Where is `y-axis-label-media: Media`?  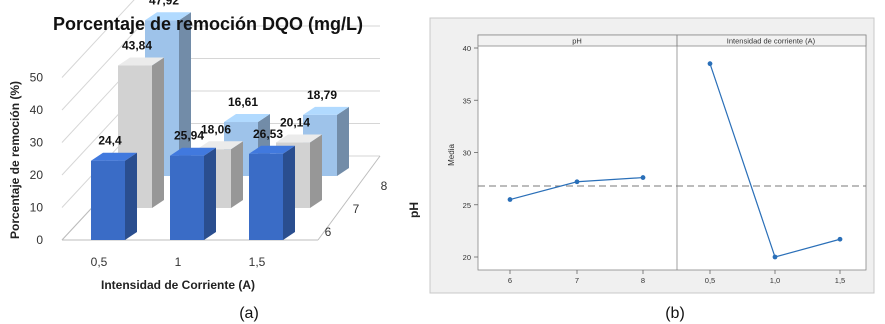 y-axis-label-media: Media is located at coordinates (451, 155).